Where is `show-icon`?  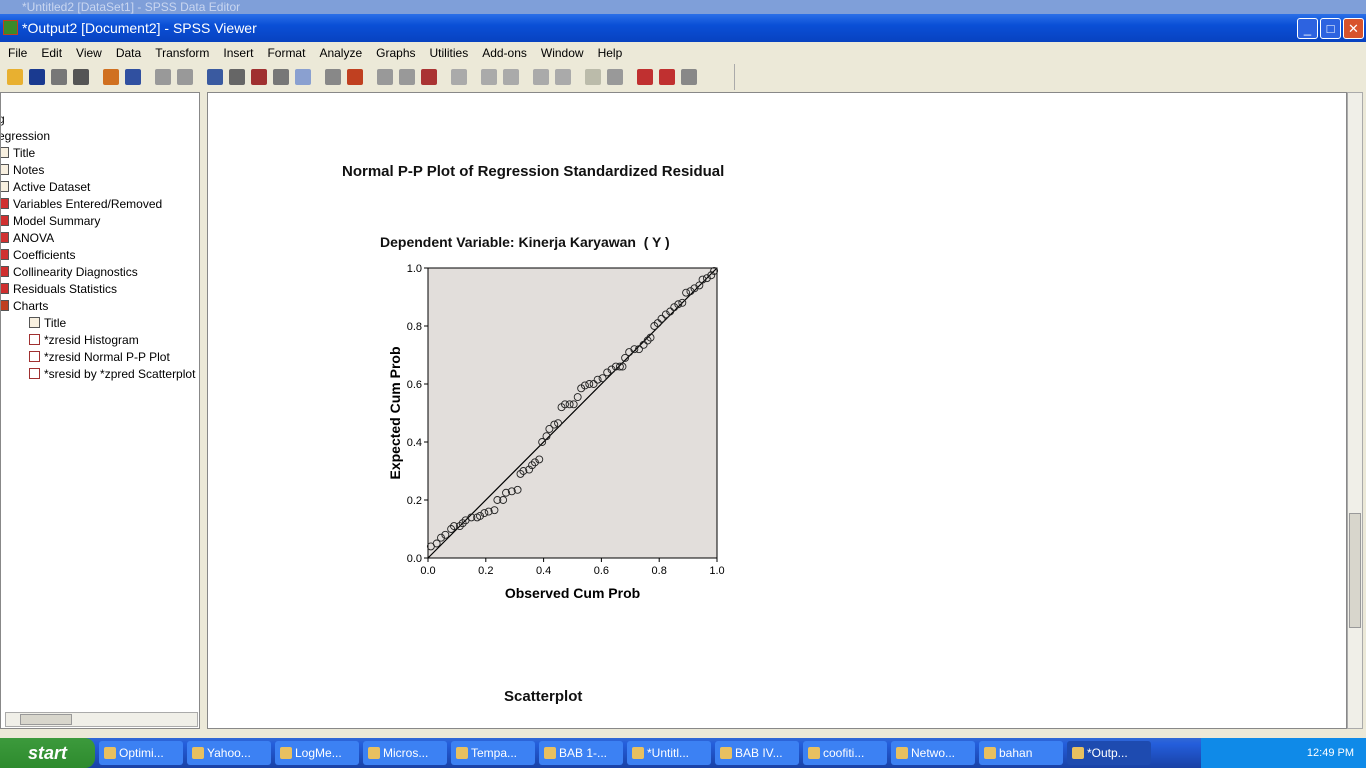
show-icon is located at coordinates (593, 77).